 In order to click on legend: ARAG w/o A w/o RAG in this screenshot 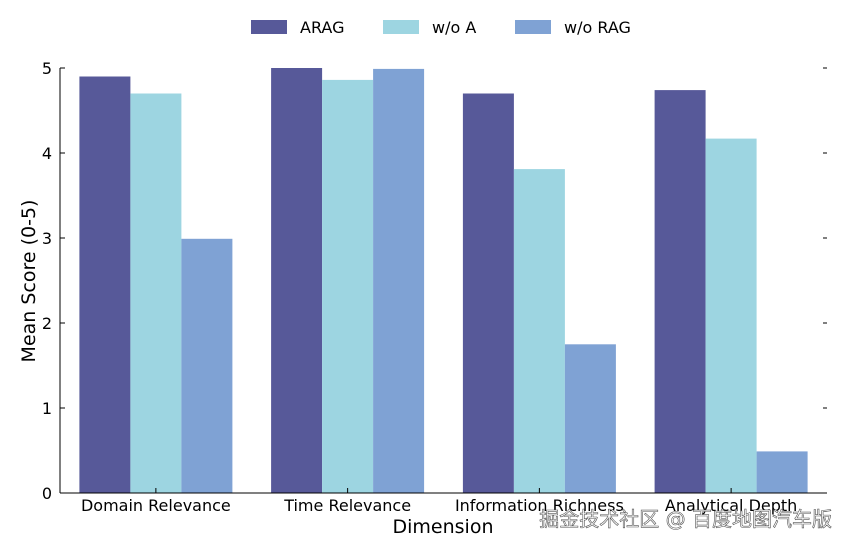, I will do `click(441, 27)`.